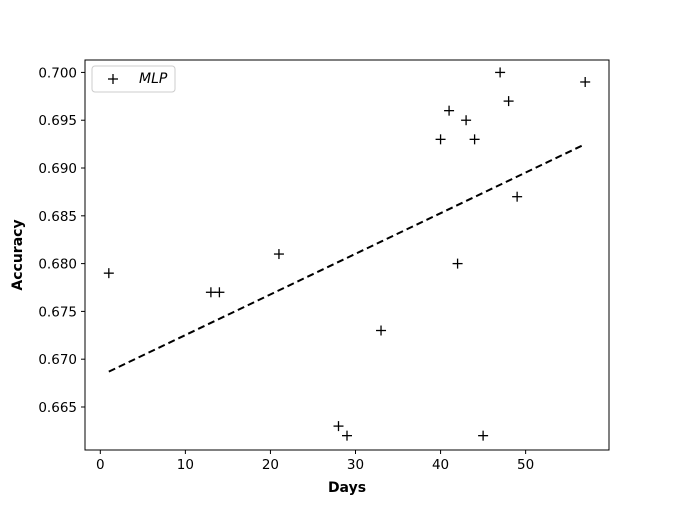 This screenshot has height=507, width=676. What do you see at coordinates (18, 254) in the screenshot?
I see `y-axis-label: Accuracy` at bounding box center [18, 254].